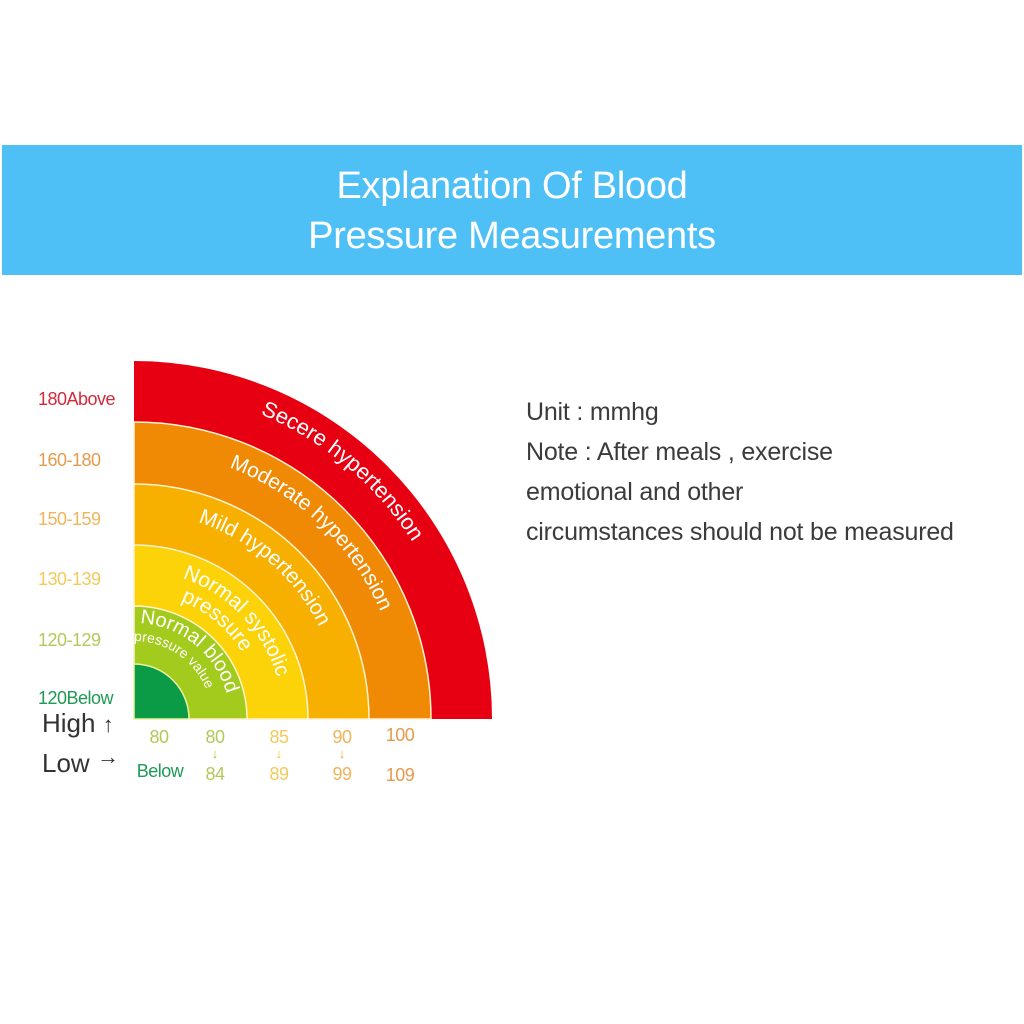 The width and height of the screenshot is (1024, 1024). Describe the element at coordinates (108, 724) in the screenshot. I see `arrow-up-icon: ↑` at that location.